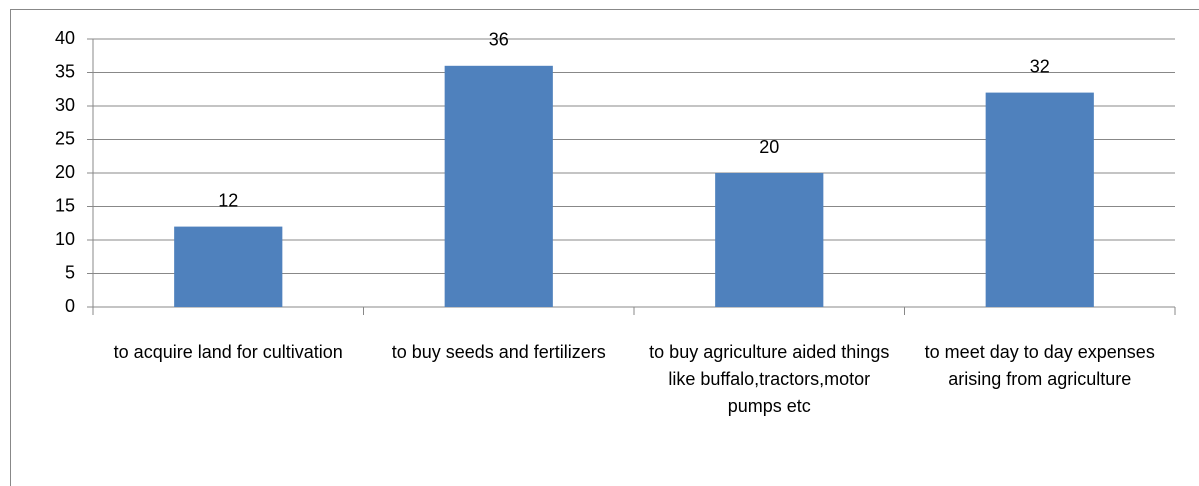 The image size is (1199, 486). What do you see at coordinates (70, 306) in the screenshot?
I see `y-tick-label: 0` at bounding box center [70, 306].